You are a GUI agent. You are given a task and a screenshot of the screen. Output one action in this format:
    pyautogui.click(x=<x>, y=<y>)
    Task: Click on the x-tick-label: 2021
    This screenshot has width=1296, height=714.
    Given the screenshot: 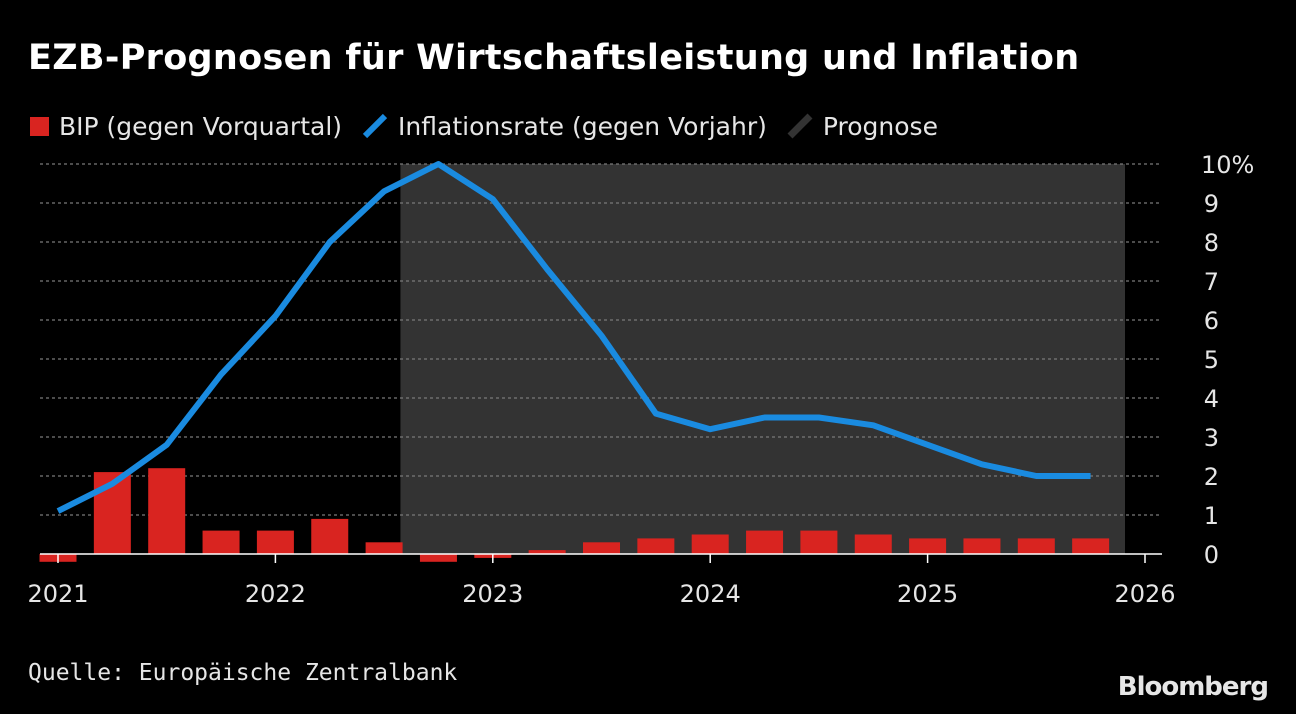 What is the action you would take?
    pyautogui.click(x=57, y=594)
    